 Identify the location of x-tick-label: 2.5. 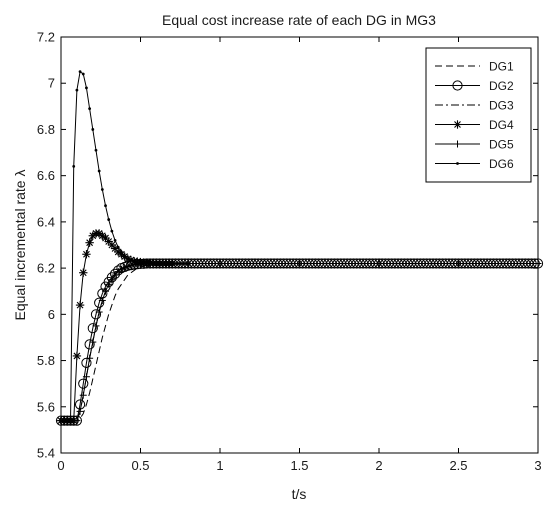
(458, 465).